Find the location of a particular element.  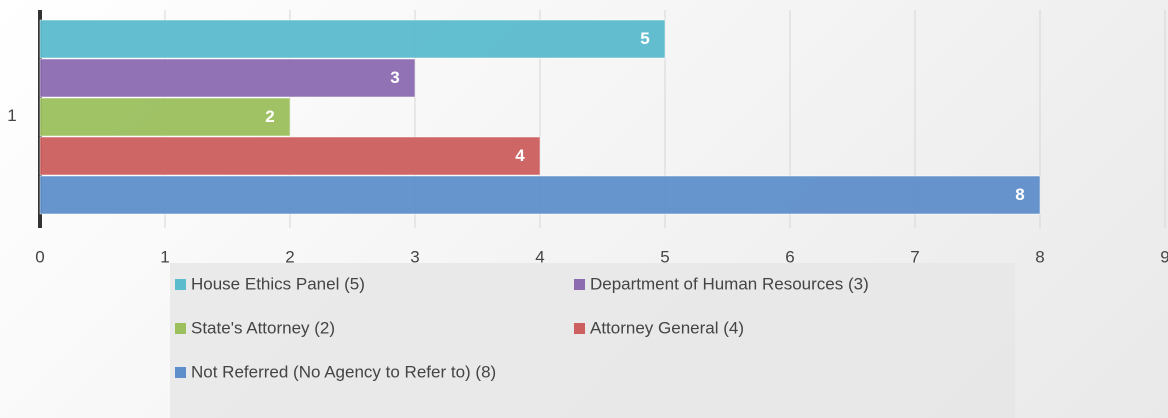

legend-label: Department of Human Resources (3) is located at coordinates (729, 283).